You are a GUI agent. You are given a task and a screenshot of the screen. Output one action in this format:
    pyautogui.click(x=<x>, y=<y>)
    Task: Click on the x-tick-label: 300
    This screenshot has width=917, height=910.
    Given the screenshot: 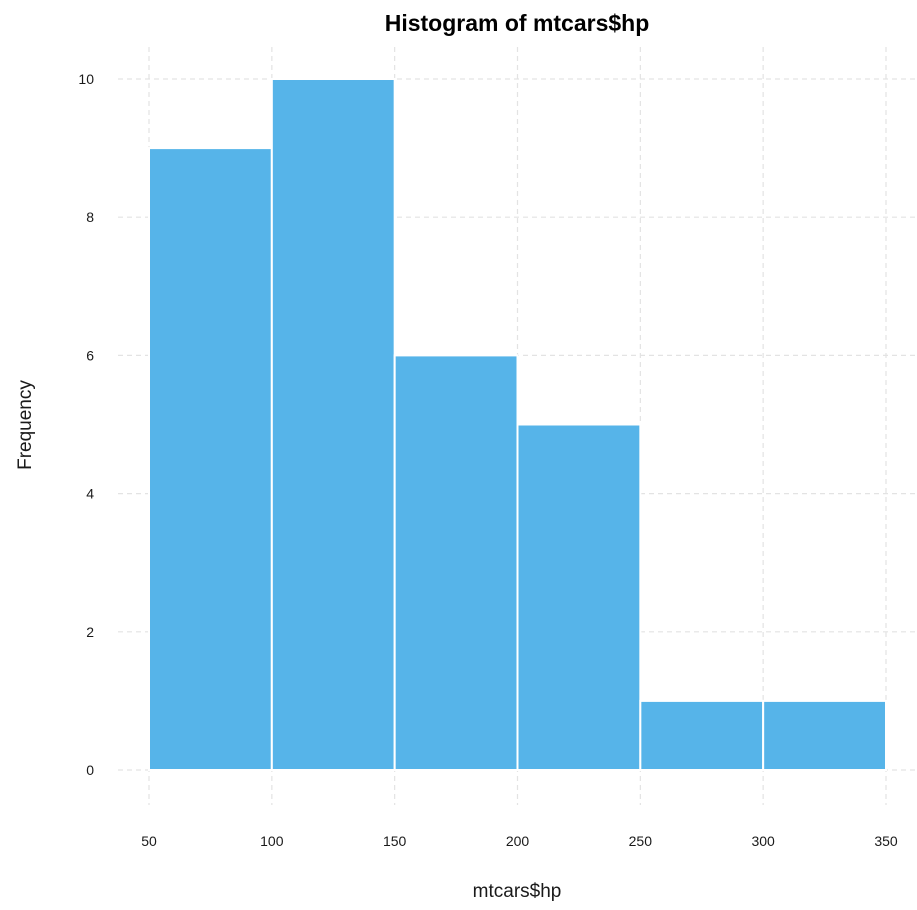 What is the action you would take?
    pyautogui.click(x=763, y=841)
    